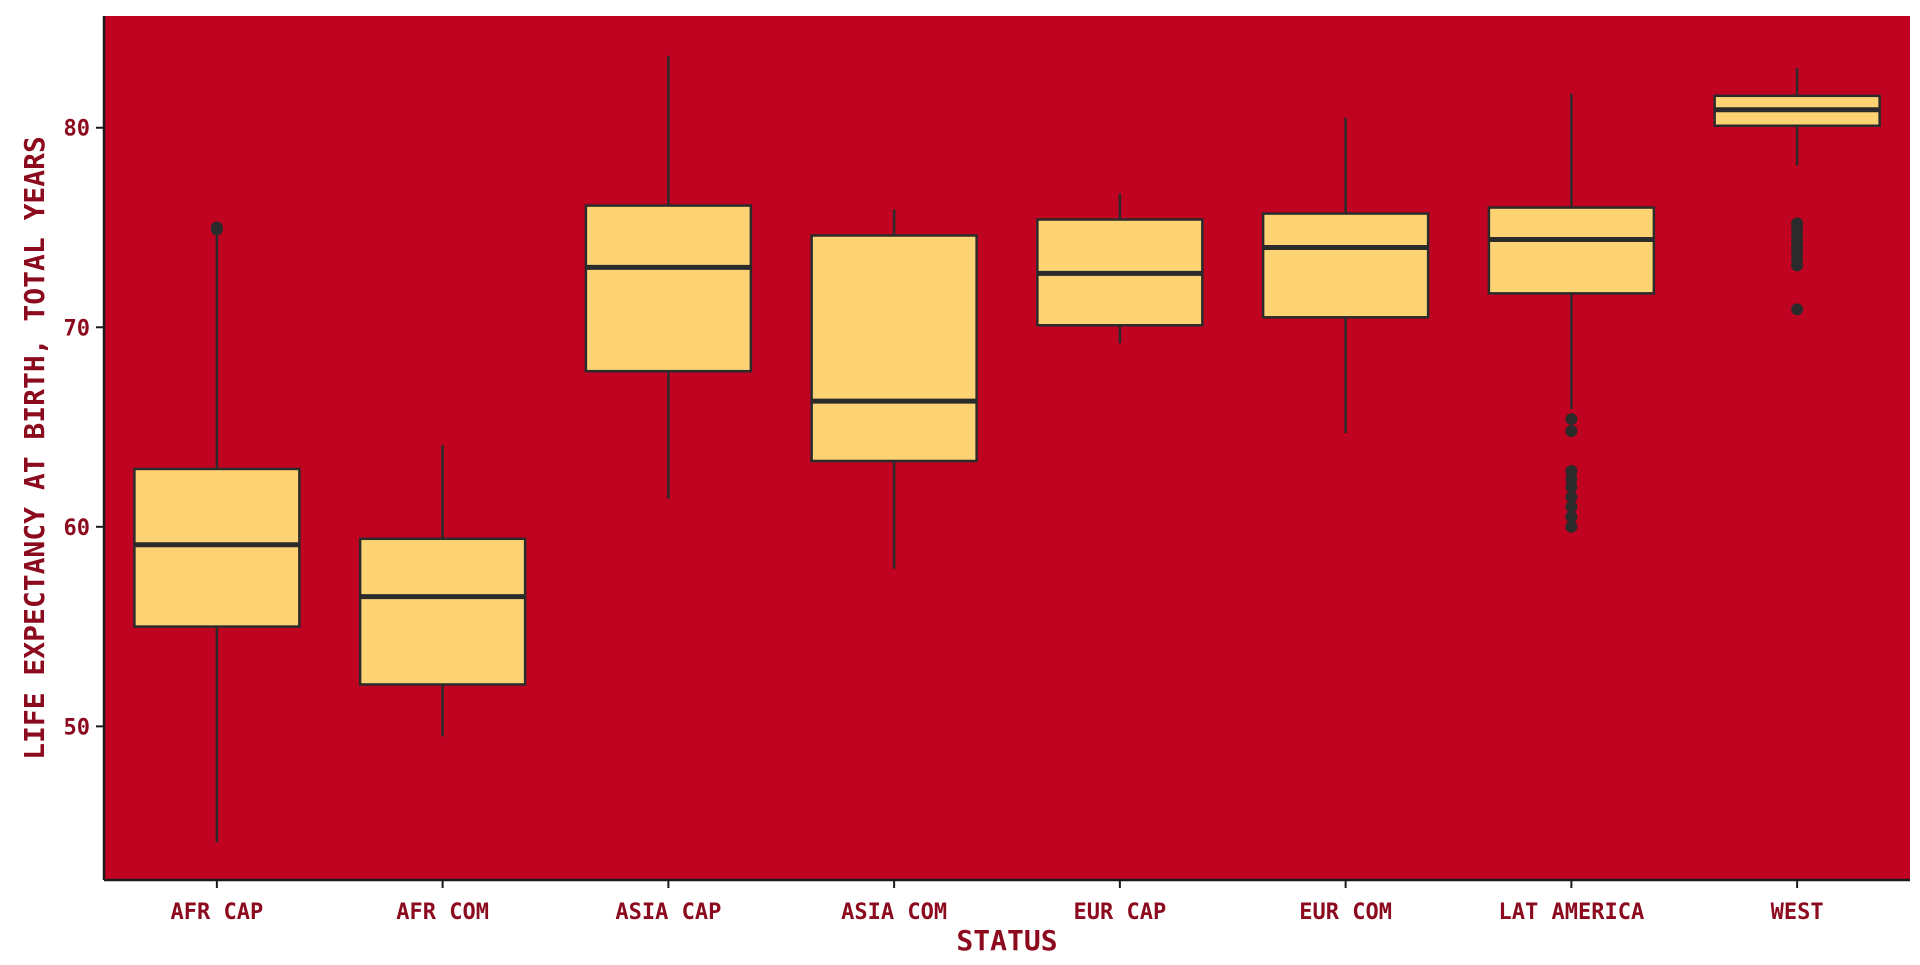 This screenshot has height=965, width=1920. What do you see at coordinates (77, 328) in the screenshot?
I see `y-tick-label: 70` at bounding box center [77, 328].